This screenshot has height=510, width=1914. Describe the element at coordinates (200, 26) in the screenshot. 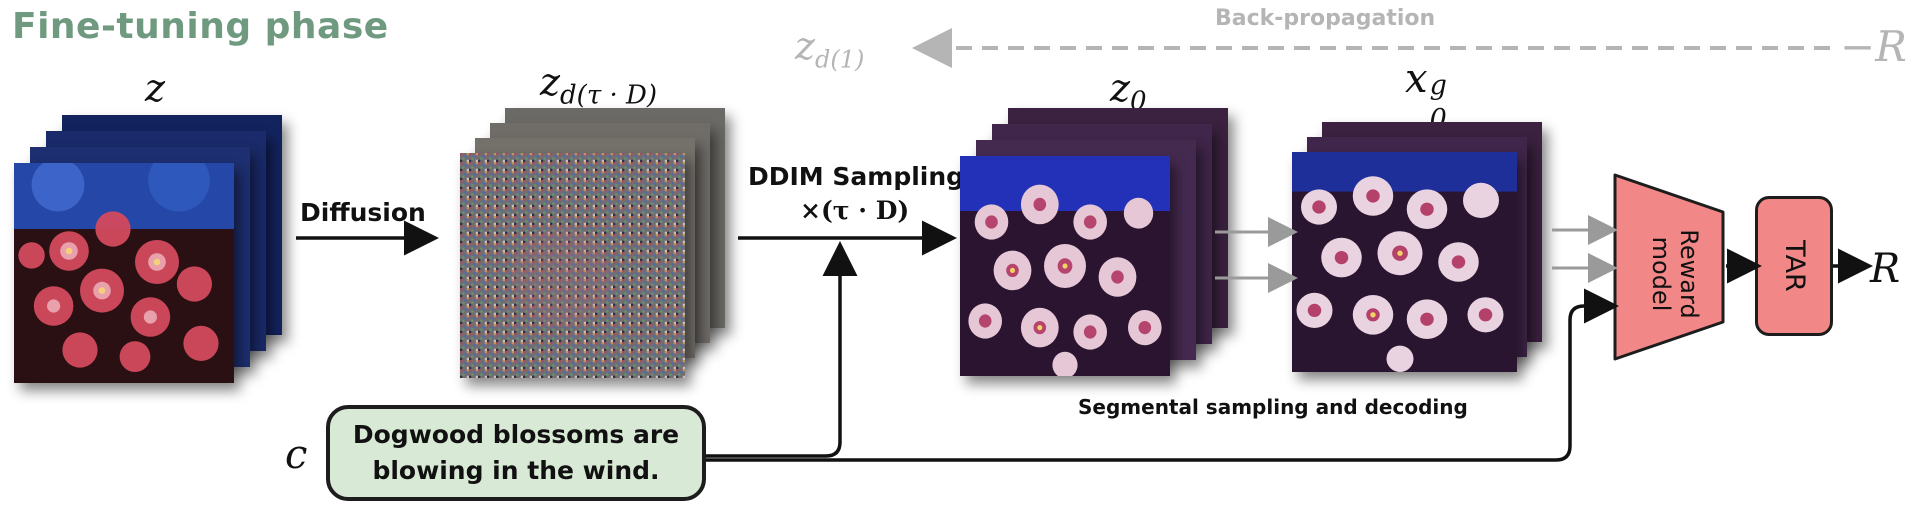

I see `phase-title: Fine-tuning phase` at that location.